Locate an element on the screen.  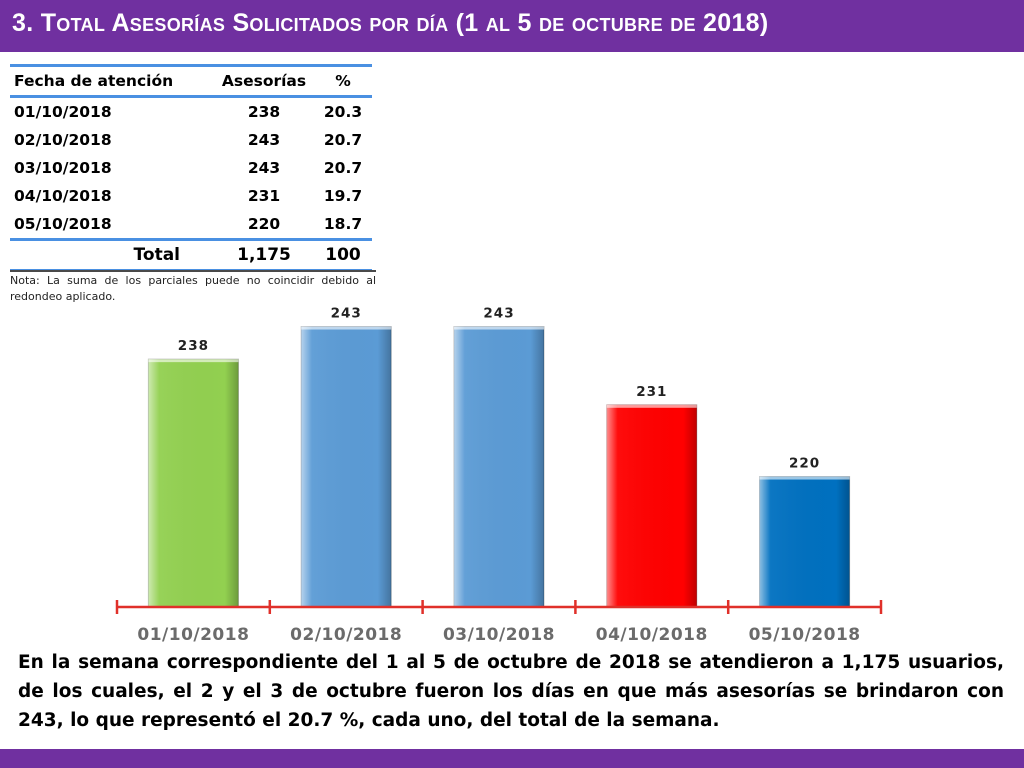
data-label: 220 is located at coordinates (804, 464).